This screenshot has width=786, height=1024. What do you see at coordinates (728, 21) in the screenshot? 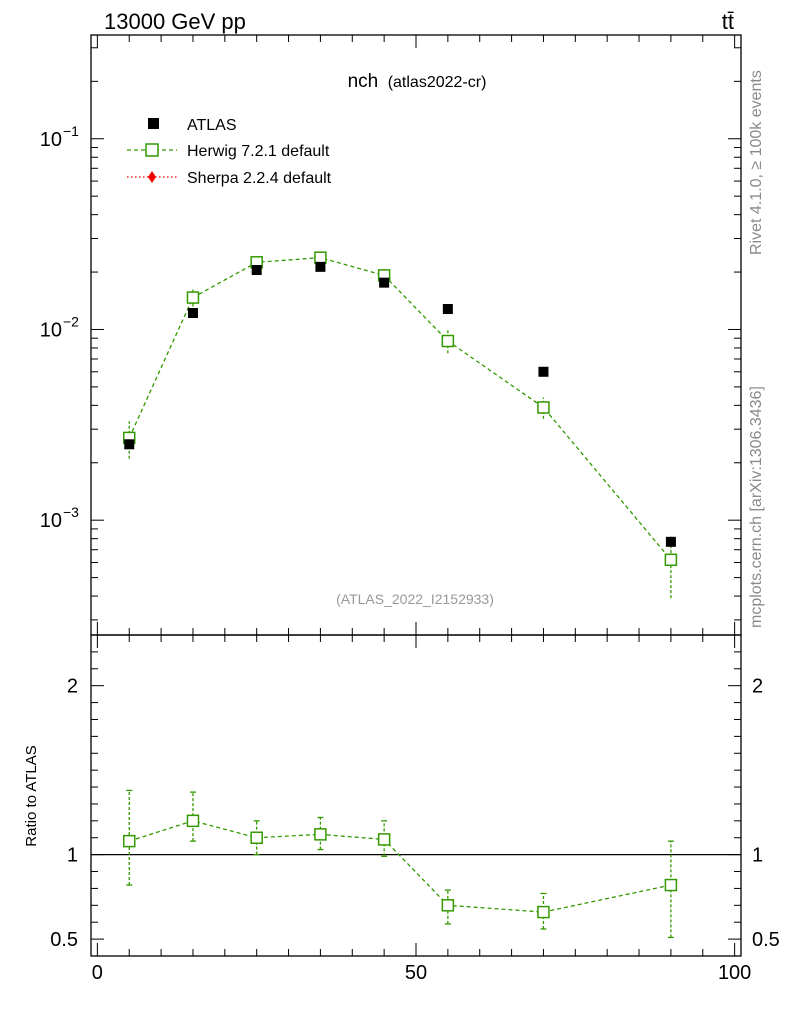
I see `process-label: tt̄` at bounding box center [728, 21].